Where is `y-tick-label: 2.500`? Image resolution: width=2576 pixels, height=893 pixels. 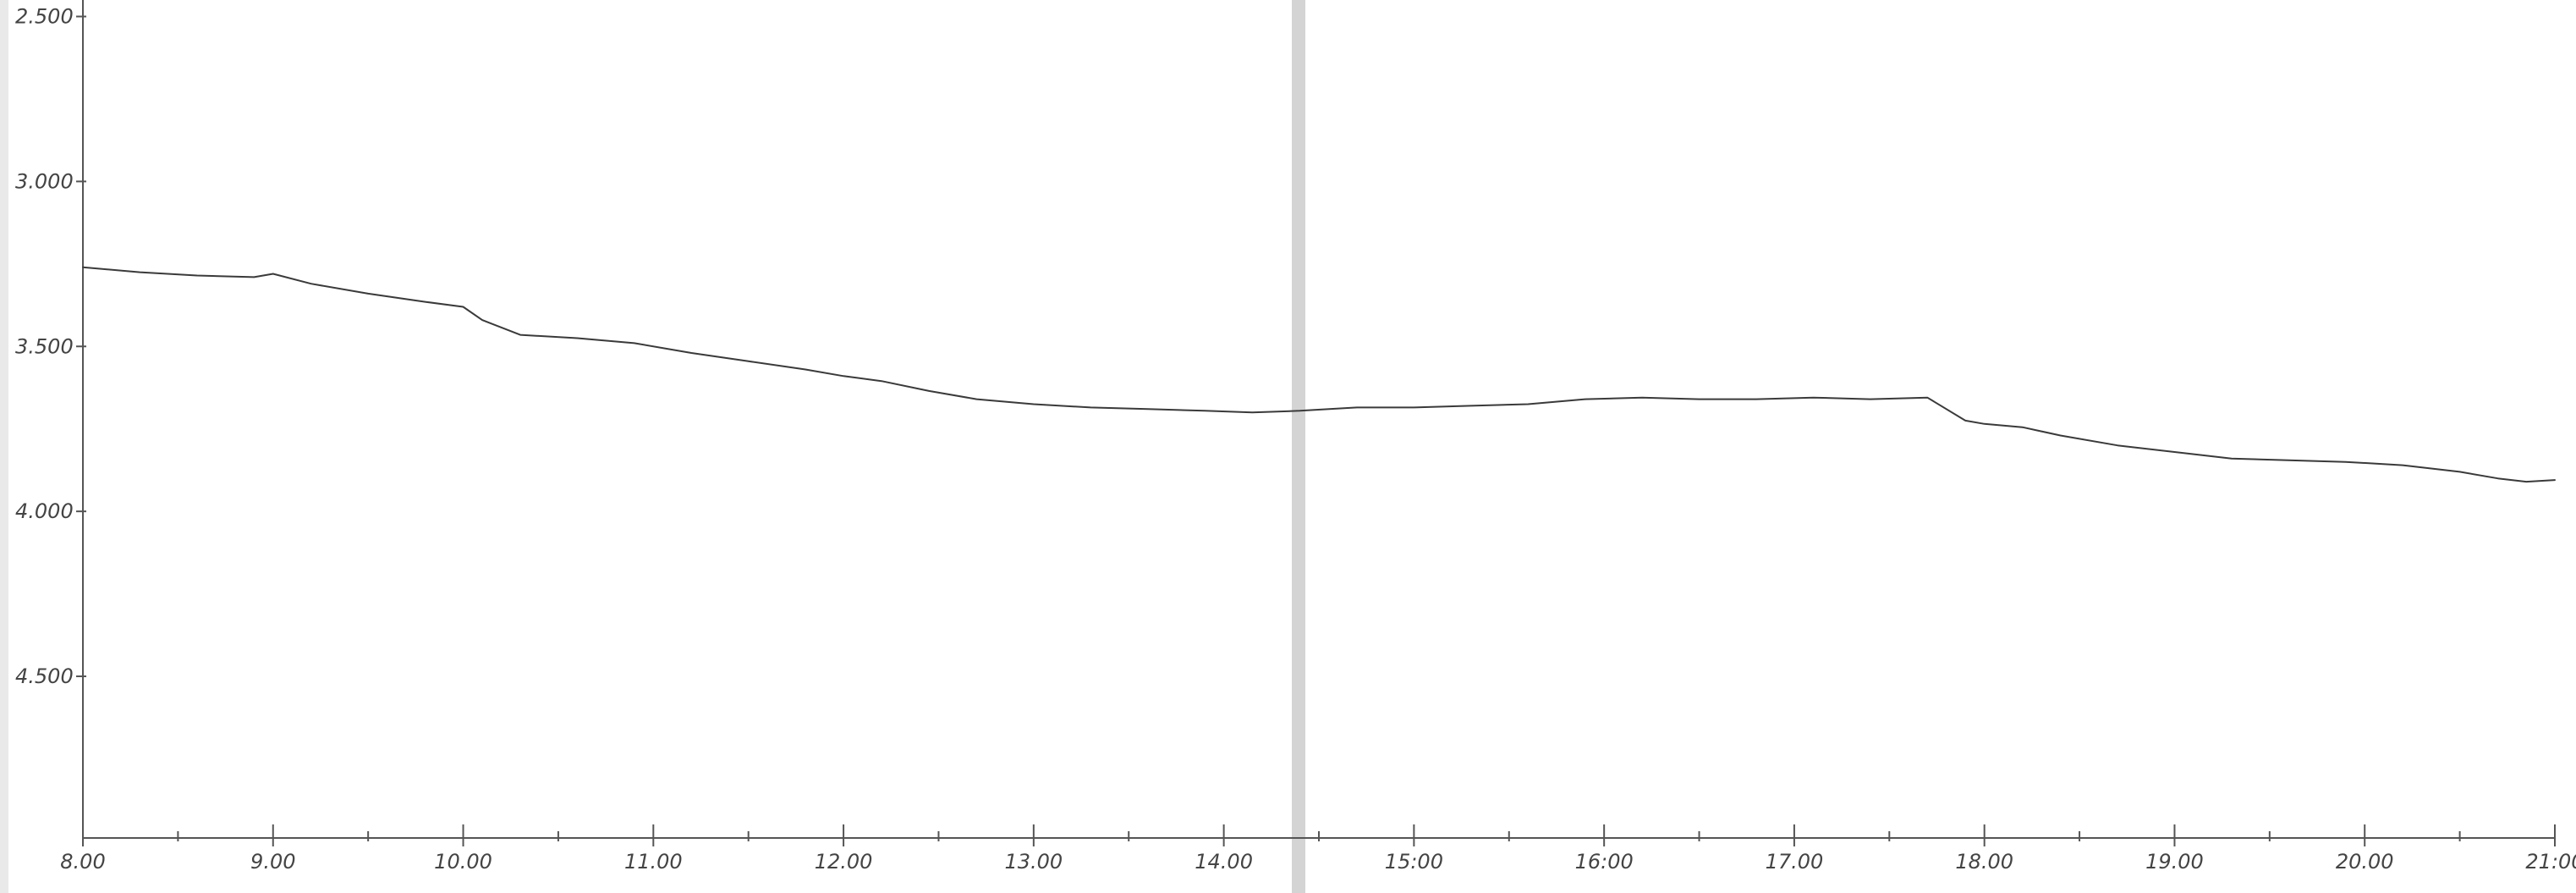 y-tick-label: 2.500 is located at coordinates (44, 16).